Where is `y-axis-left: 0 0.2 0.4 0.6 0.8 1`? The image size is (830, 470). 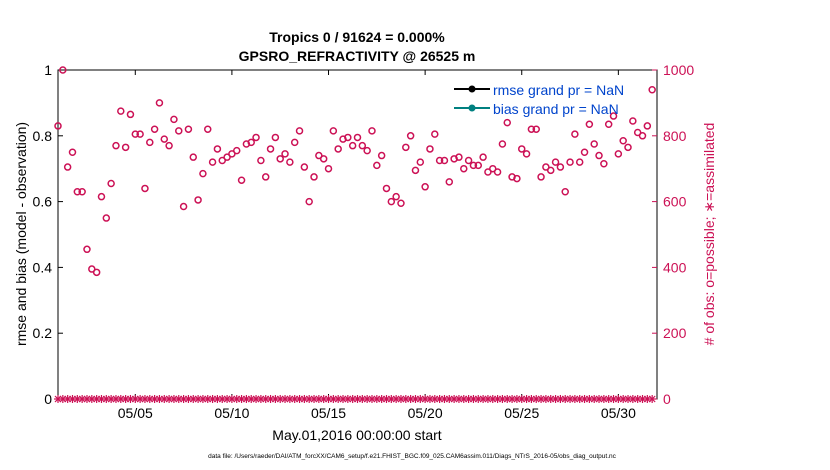
y-axis-left: 0 0.2 0.4 0.6 0.8 1 is located at coordinates (48, 234).